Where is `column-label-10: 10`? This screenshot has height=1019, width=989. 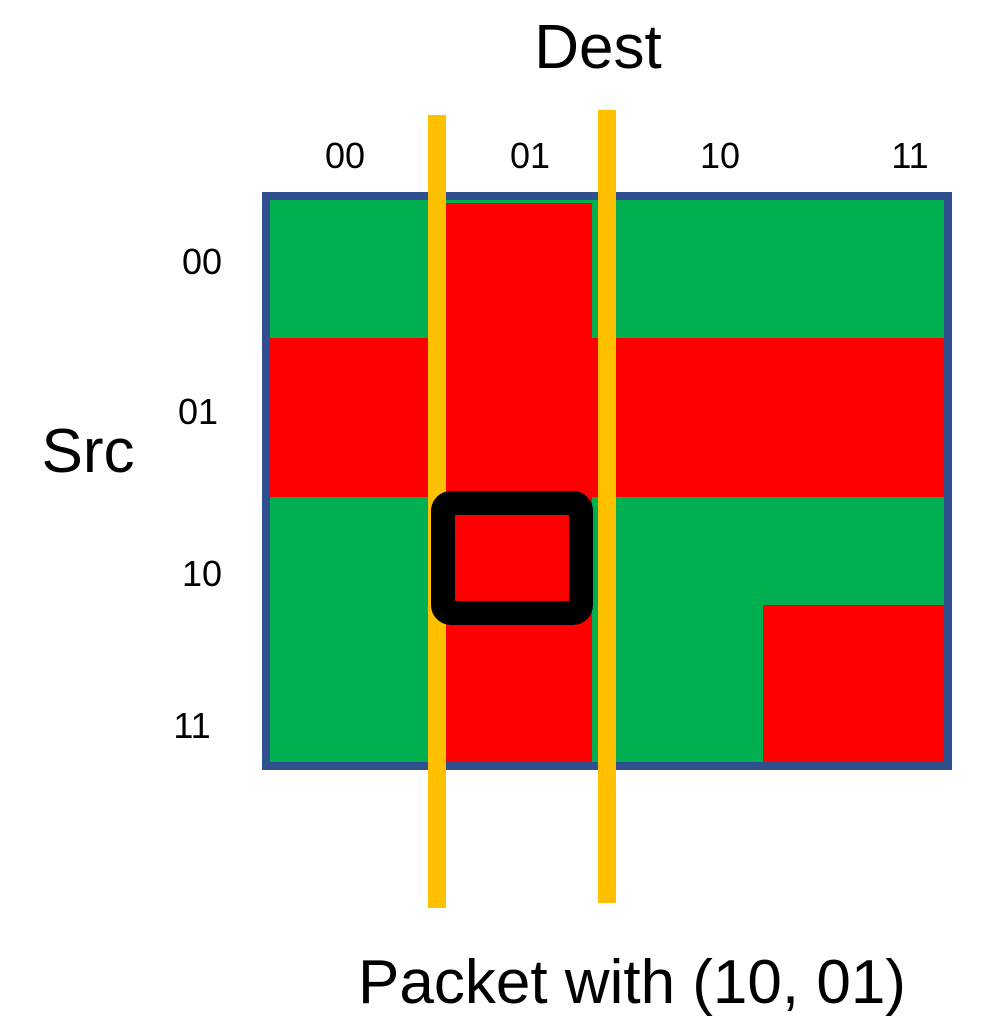 column-label-10: 10 is located at coordinates (720, 155).